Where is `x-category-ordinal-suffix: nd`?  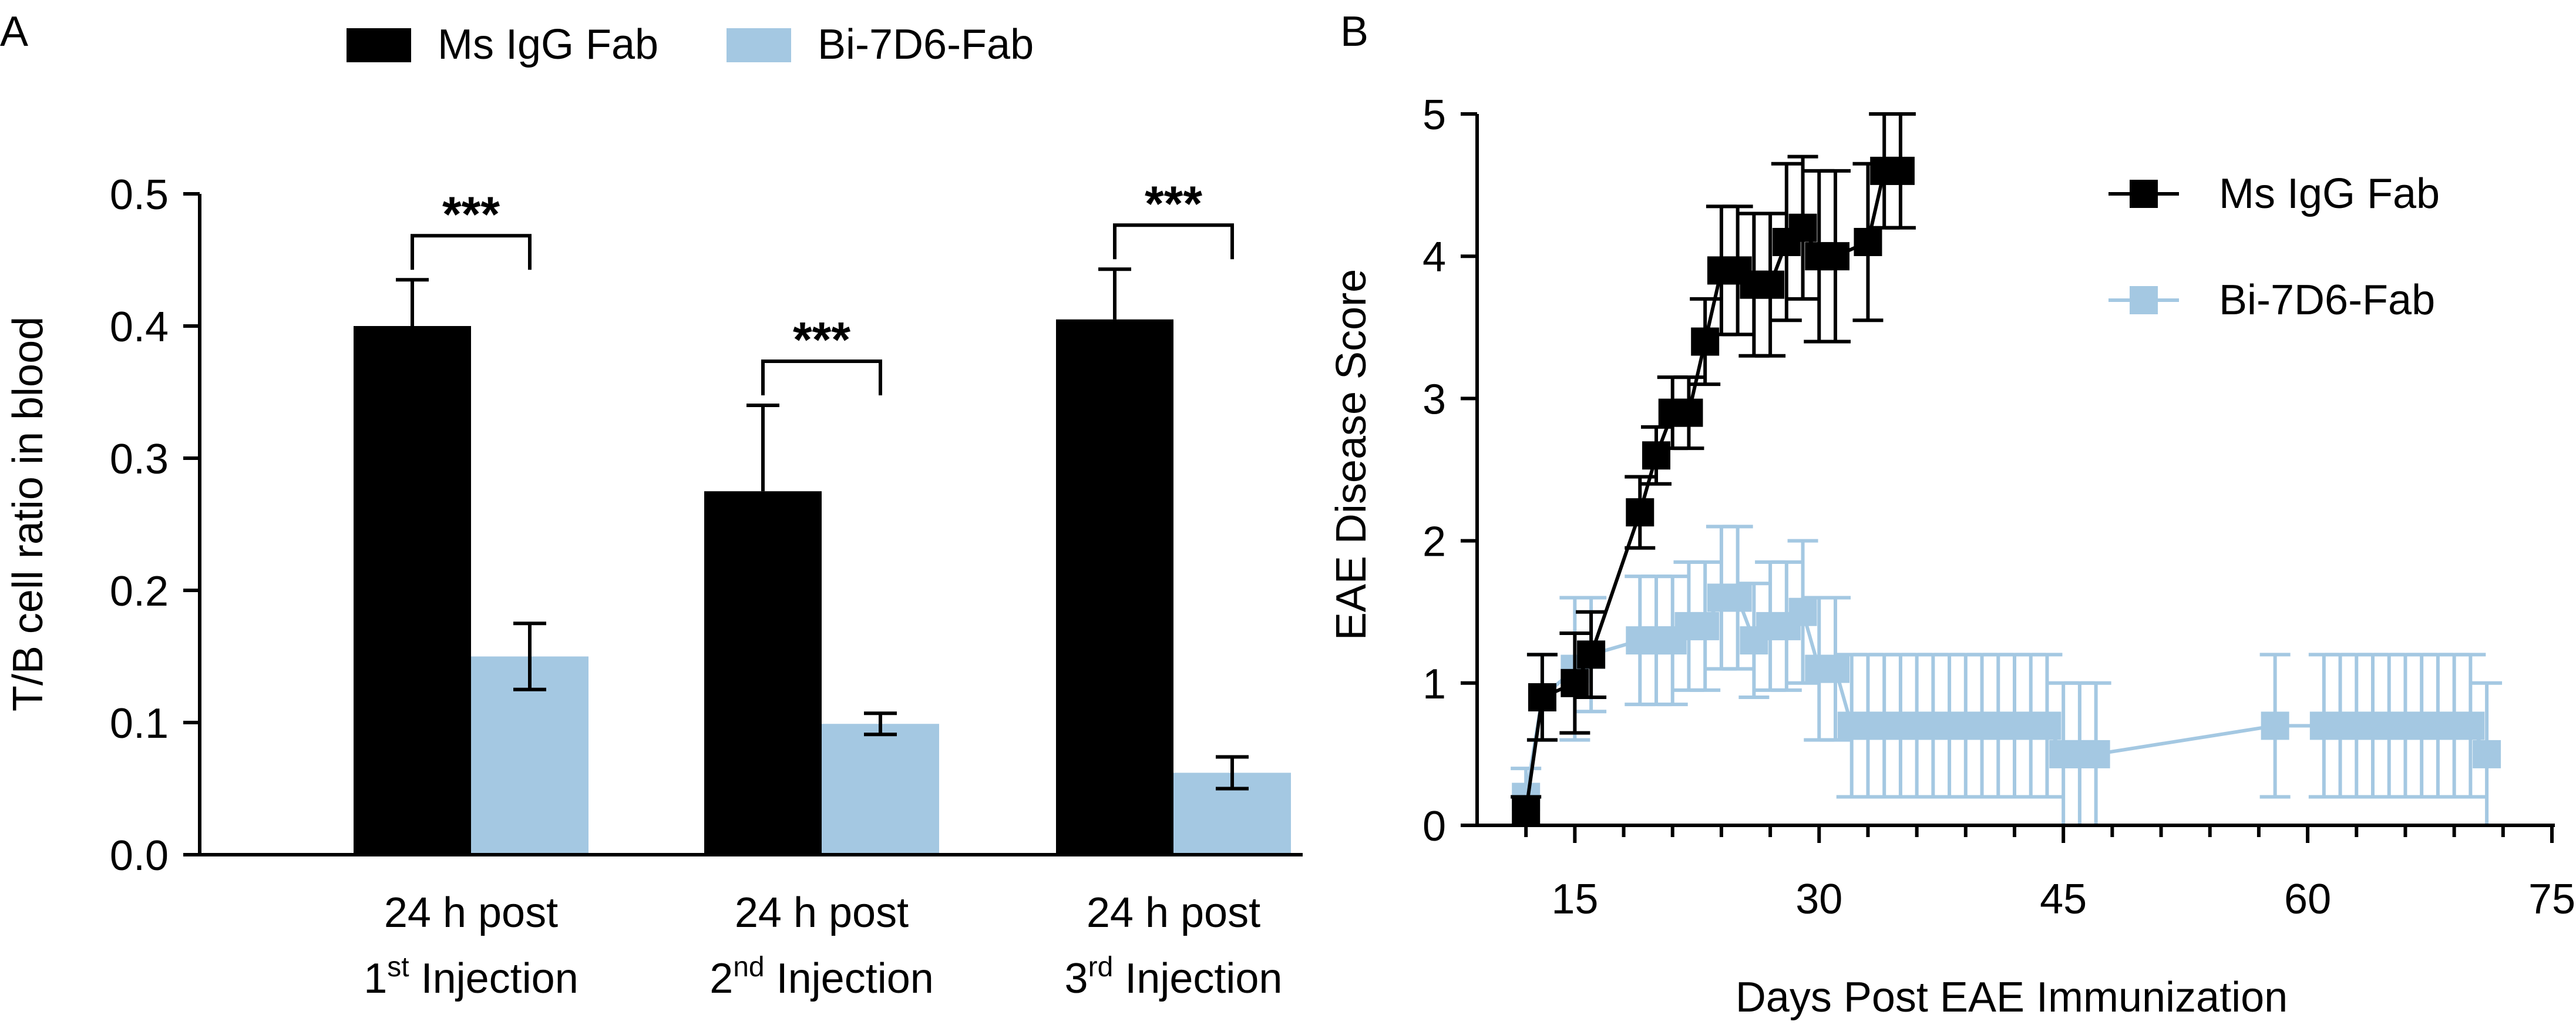
x-category-ordinal-suffix: nd is located at coordinates (748, 967).